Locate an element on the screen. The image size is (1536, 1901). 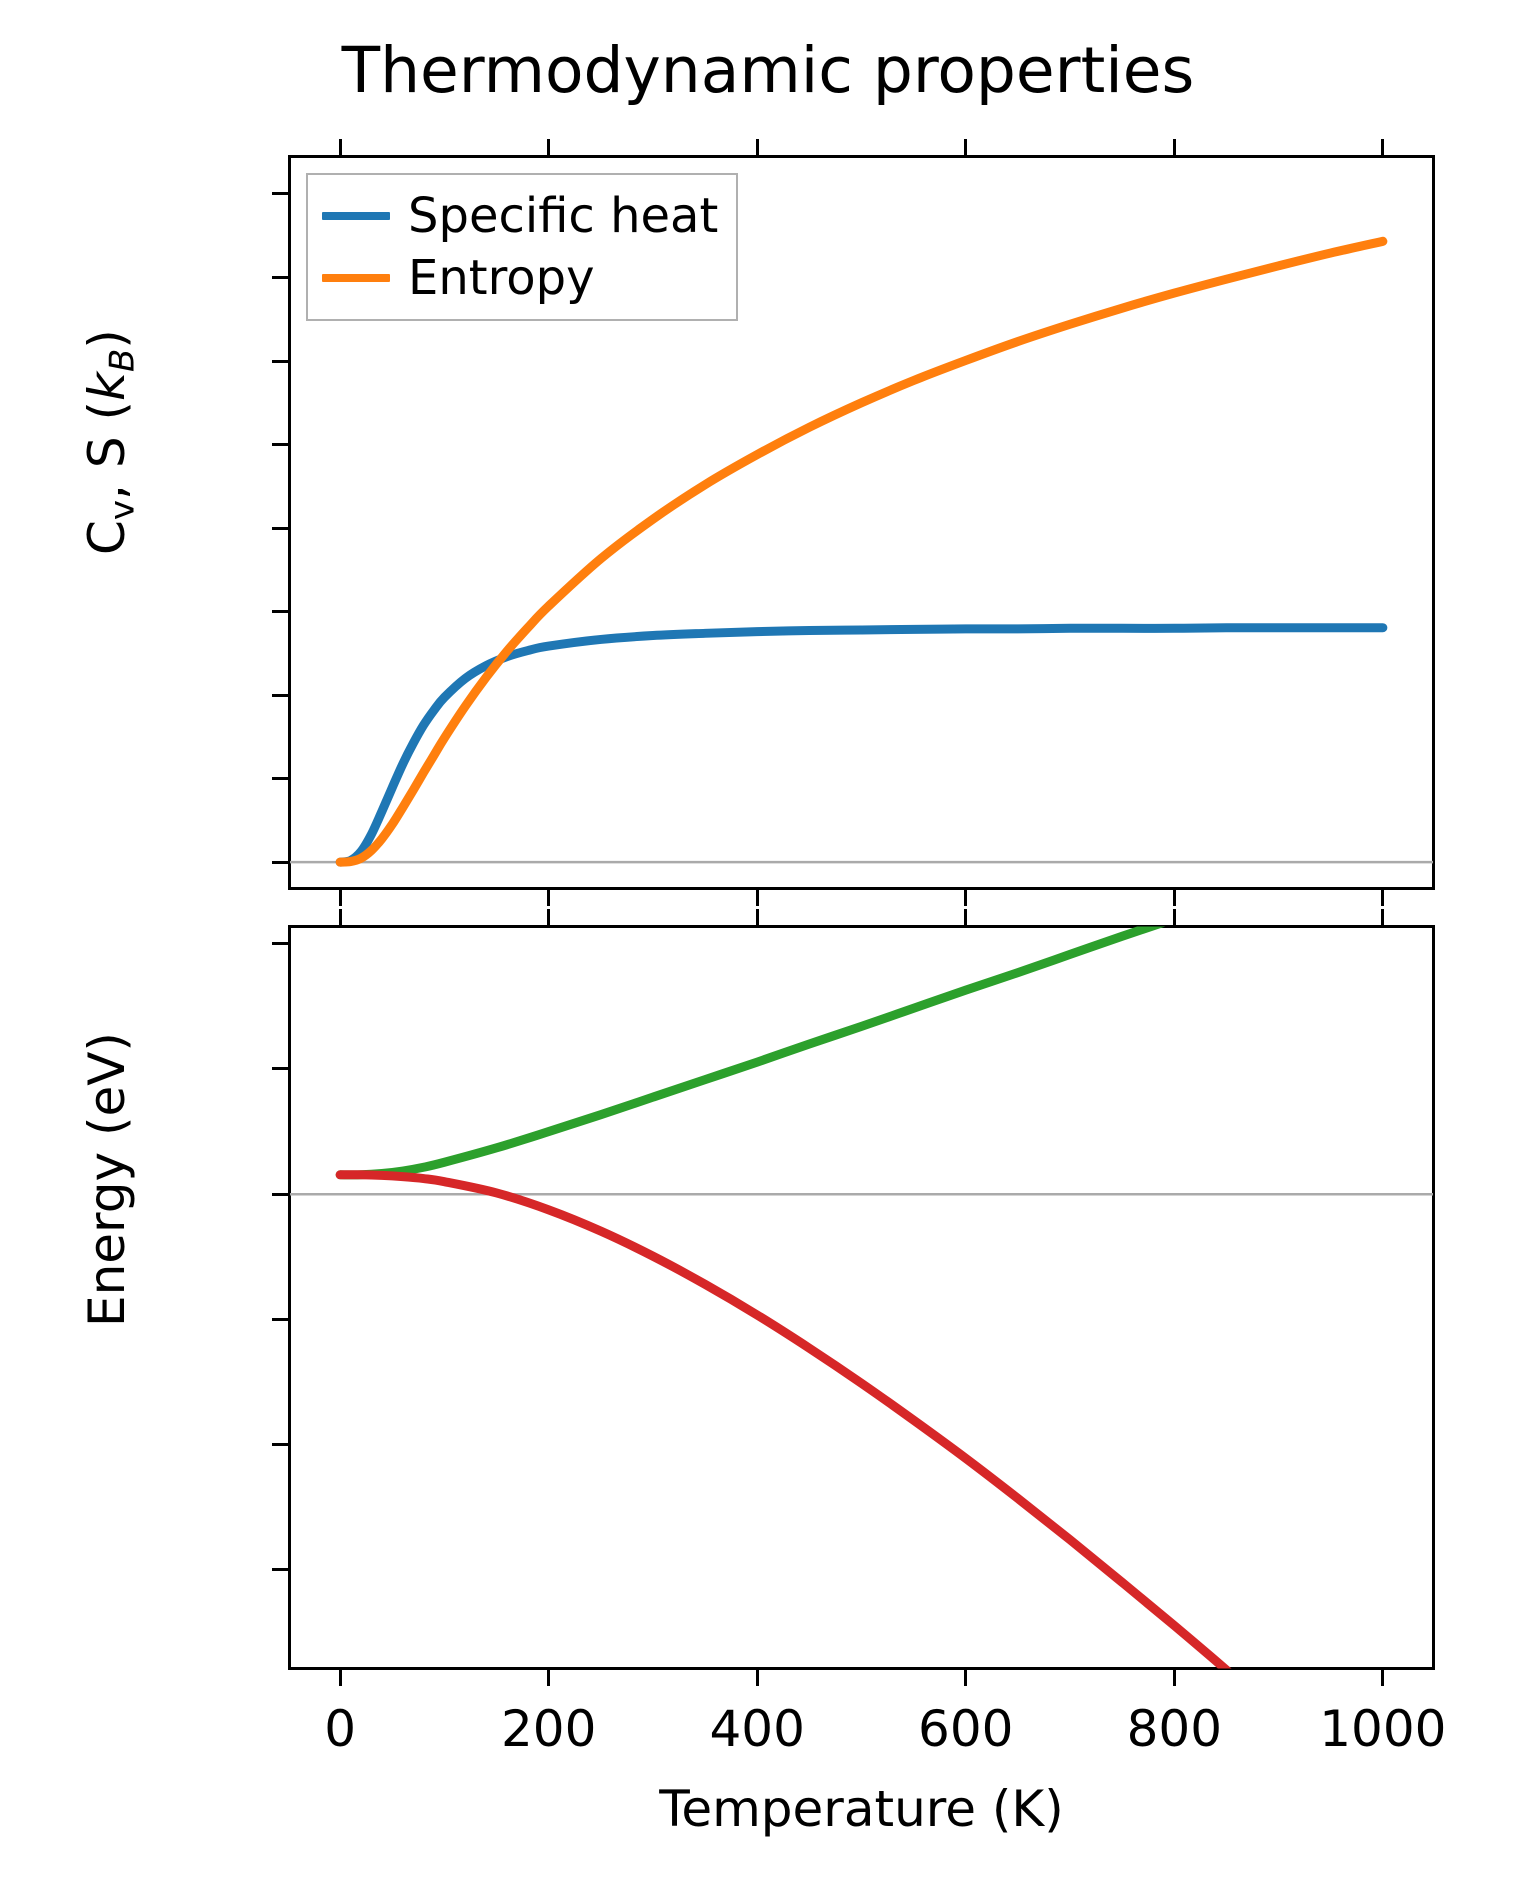
x-tick-label: 800 is located at coordinates (1174, 1729).